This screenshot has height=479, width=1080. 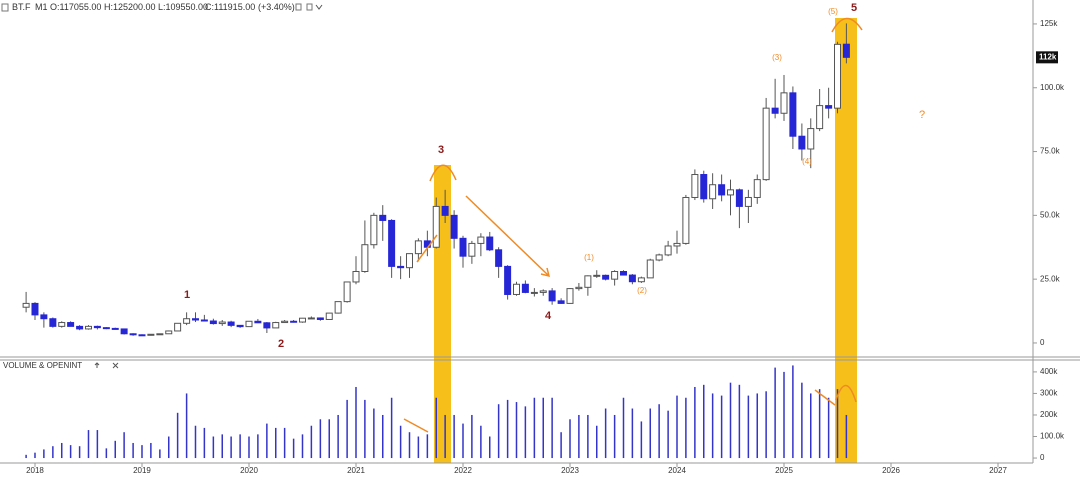 I want to click on annotation: (5), so click(x=833, y=11).